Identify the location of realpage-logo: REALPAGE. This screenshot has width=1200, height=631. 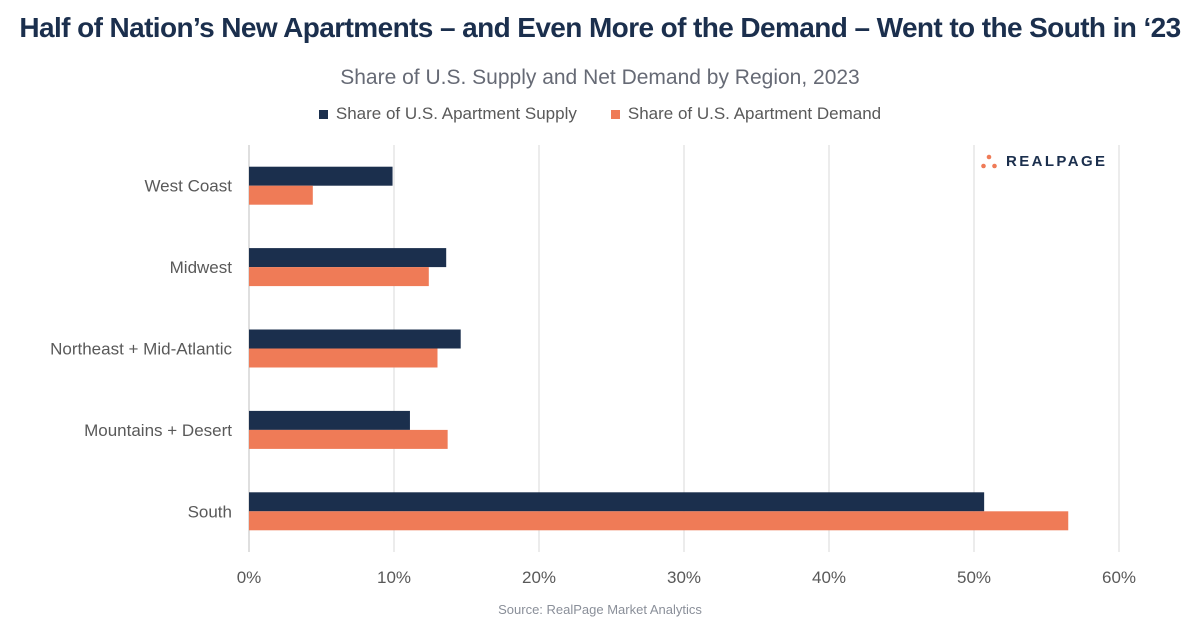
(1043, 161).